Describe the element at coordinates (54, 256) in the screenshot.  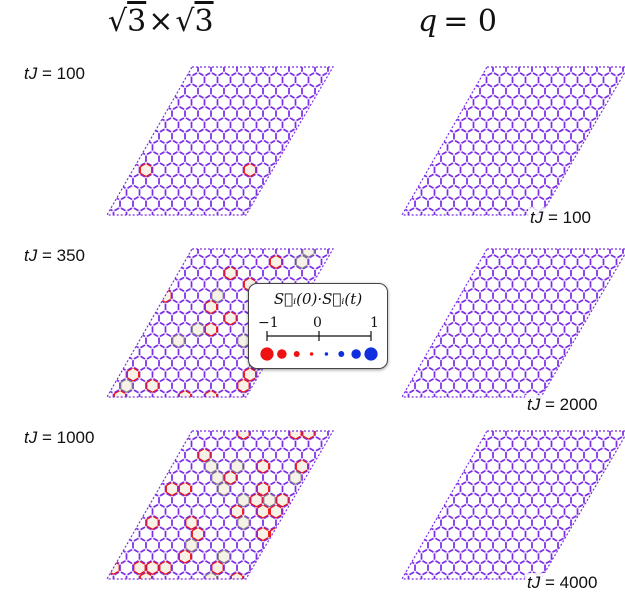
I see `time-label-p2: tJ = 350` at that location.